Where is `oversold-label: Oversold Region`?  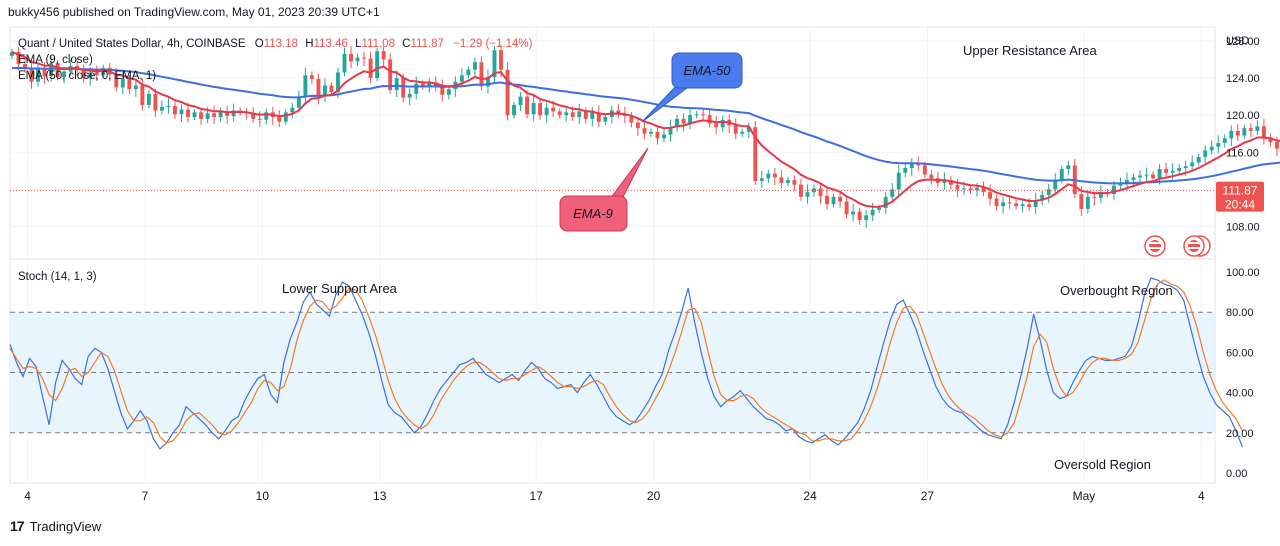
oversold-label: Oversold Region is located at coordinates (1102, 464).